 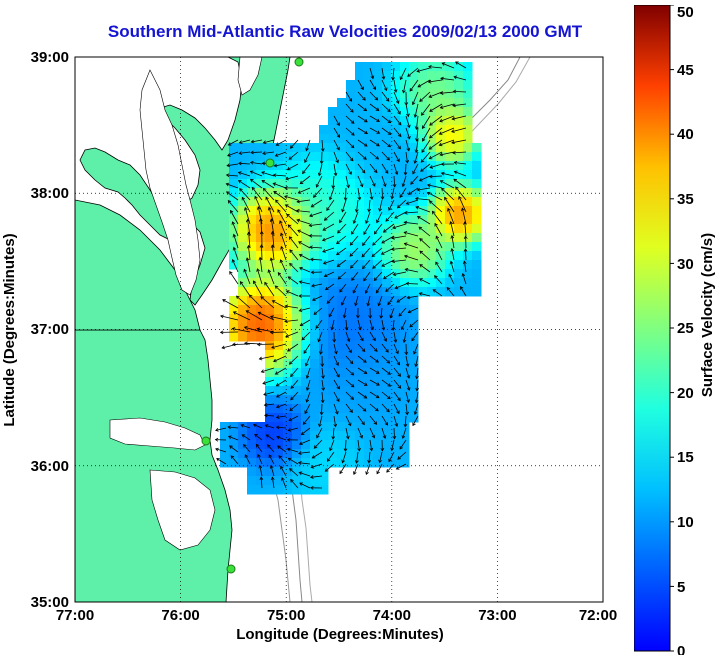 I want to click on colorbar-tick: 40, so click(x=685, y=134).